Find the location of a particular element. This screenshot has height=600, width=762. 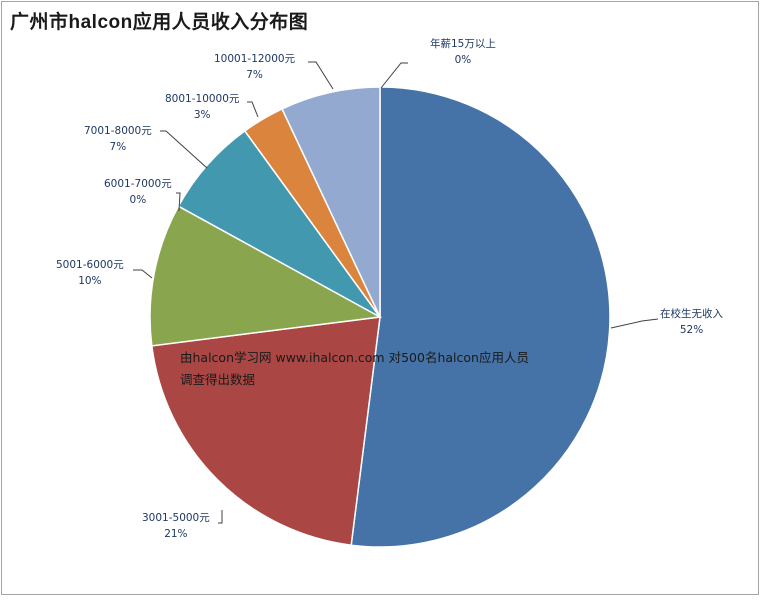

label-category: 10001-12000元 is located at coordinates (255, 59).